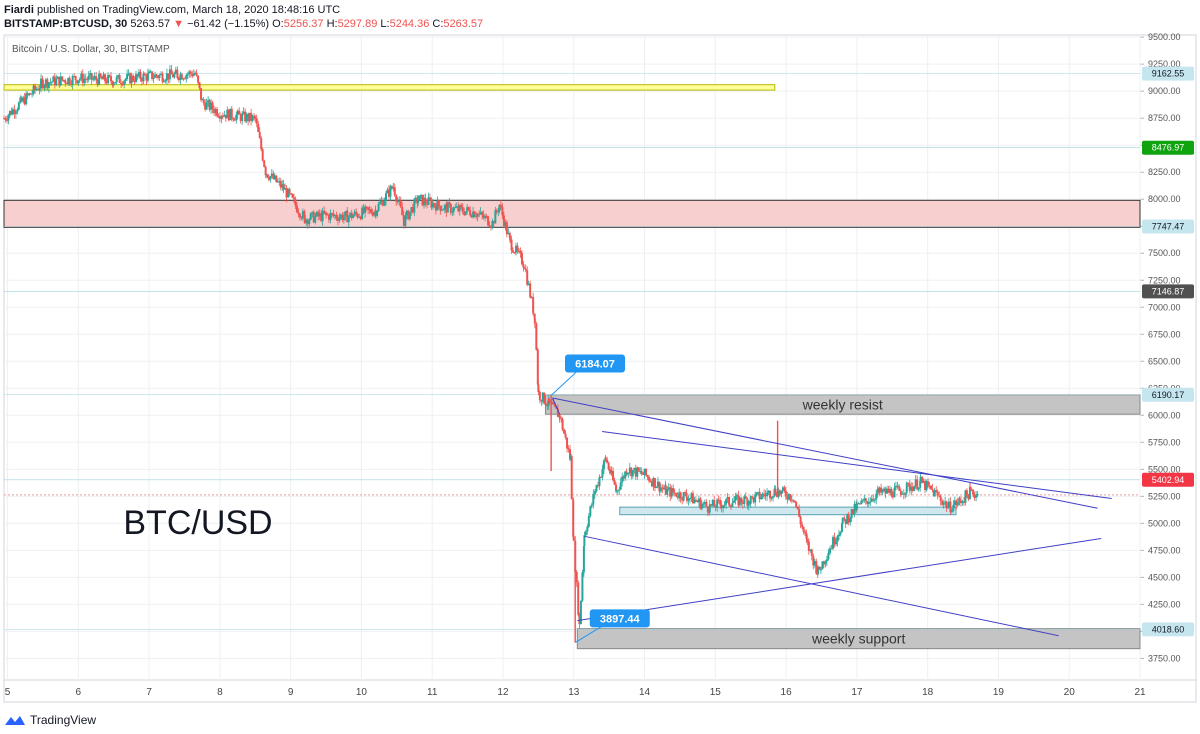 Image resolution: width=1200 pixels, height=734 pixels. What do you see at coordinates (572, 213) in the screenshot?
I see `red-zone` at bounding box center [572, 213].